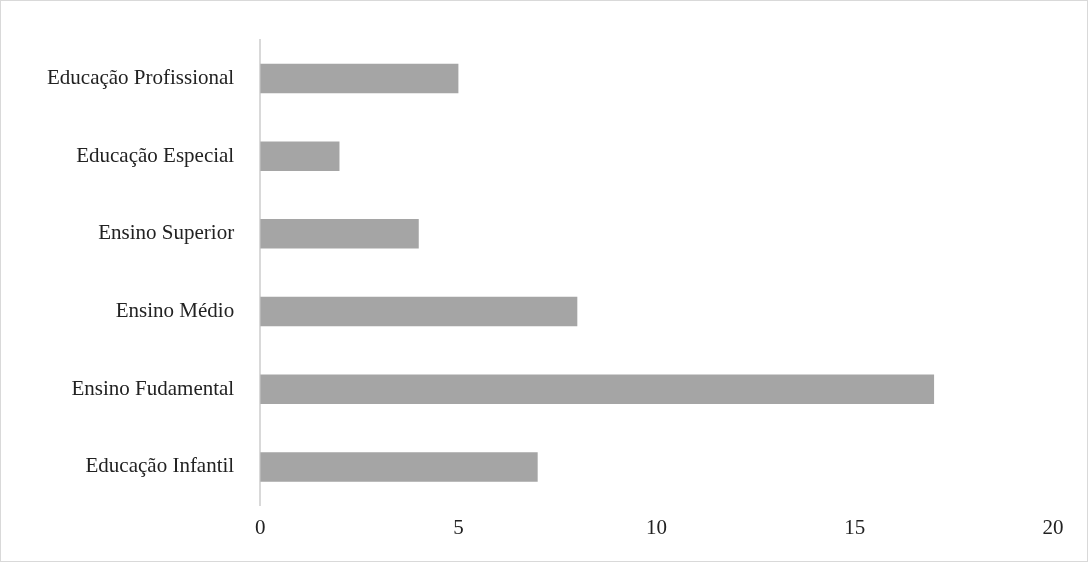  What do you see at coordinates (855, 526) in the screenshot?
I see `x-tick-label: 15` at bounding box center [855, 526].